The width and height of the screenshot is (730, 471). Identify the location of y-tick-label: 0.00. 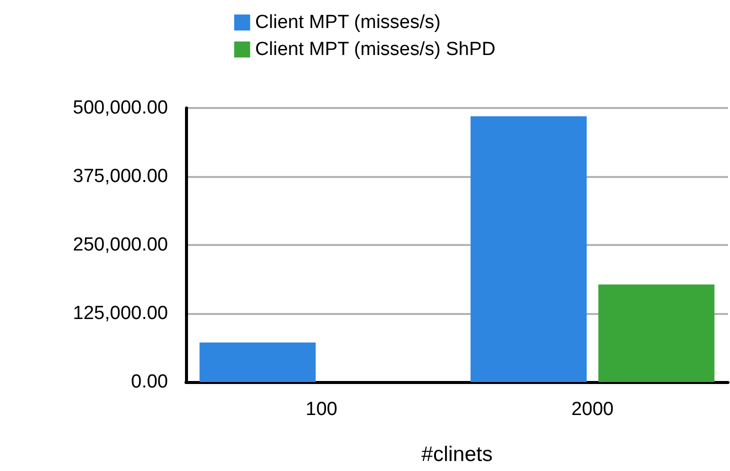
(149, 382).